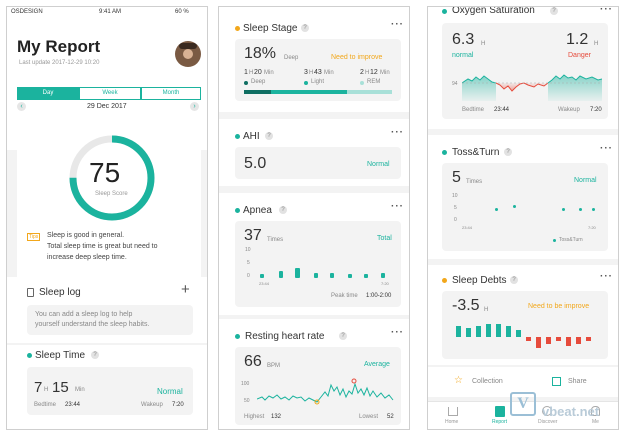 This screenshot has height=435, width=635. Describe the element at coordinates (29, 355) in the screenshot. I see `sleep-time-dot` at that location.